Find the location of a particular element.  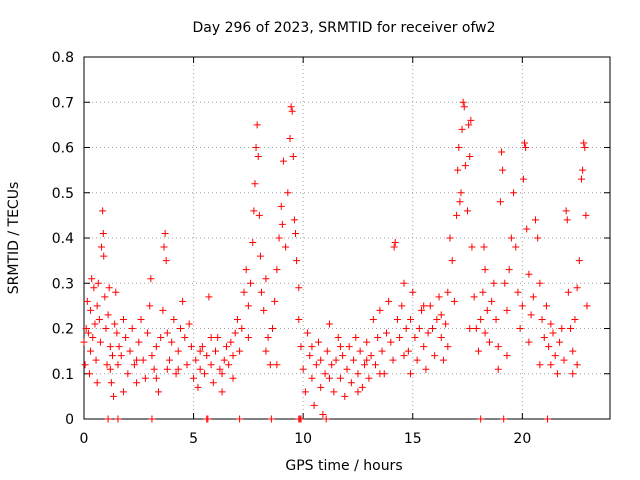

x-tick-label: 0 is located at coordinates (84, 439).